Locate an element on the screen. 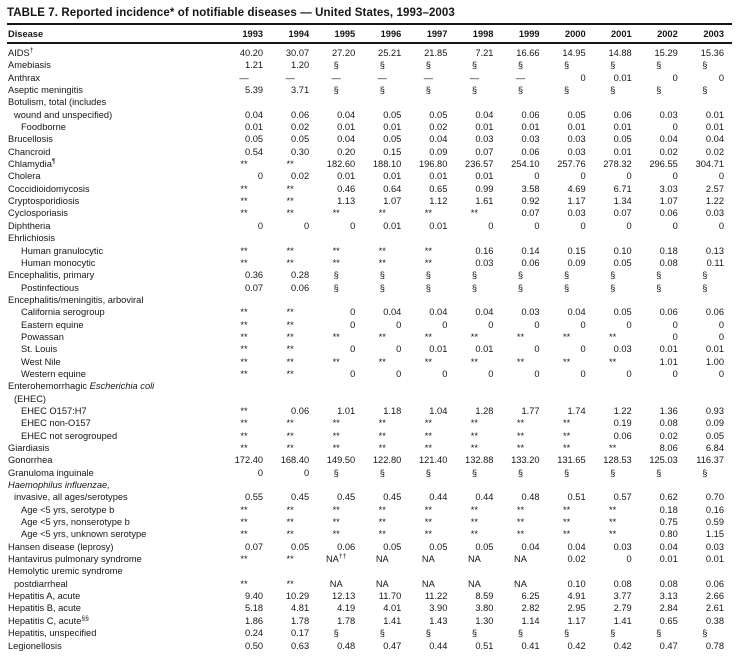  table-row: Giardiasis ** ** ** ** ** ** ** ** ** 8.06 6.84 is located at coordinates (369, 448).